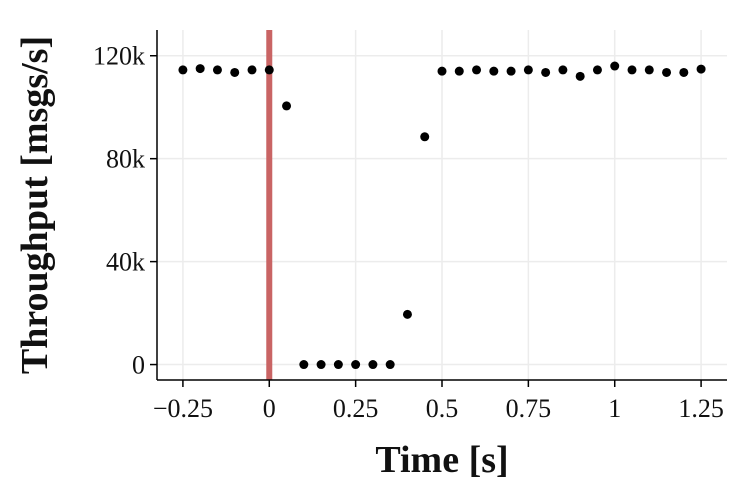 The width and height of the screenshot is (747, 497). Describe the element at coordinates (442, 408) in the screenshot. I see `x-tick-label-3: 0.5` at that location.